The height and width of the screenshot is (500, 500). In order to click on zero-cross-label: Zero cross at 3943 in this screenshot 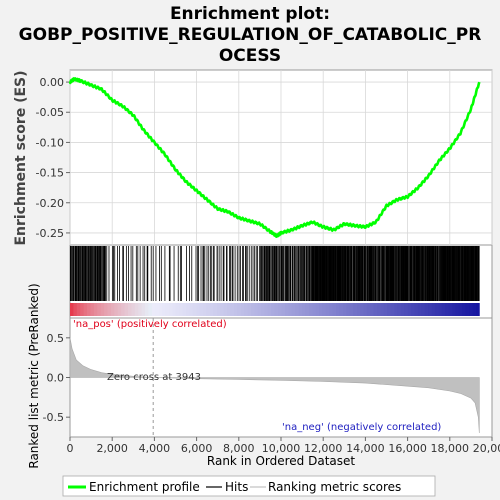, I will do `click(154, 377)`.